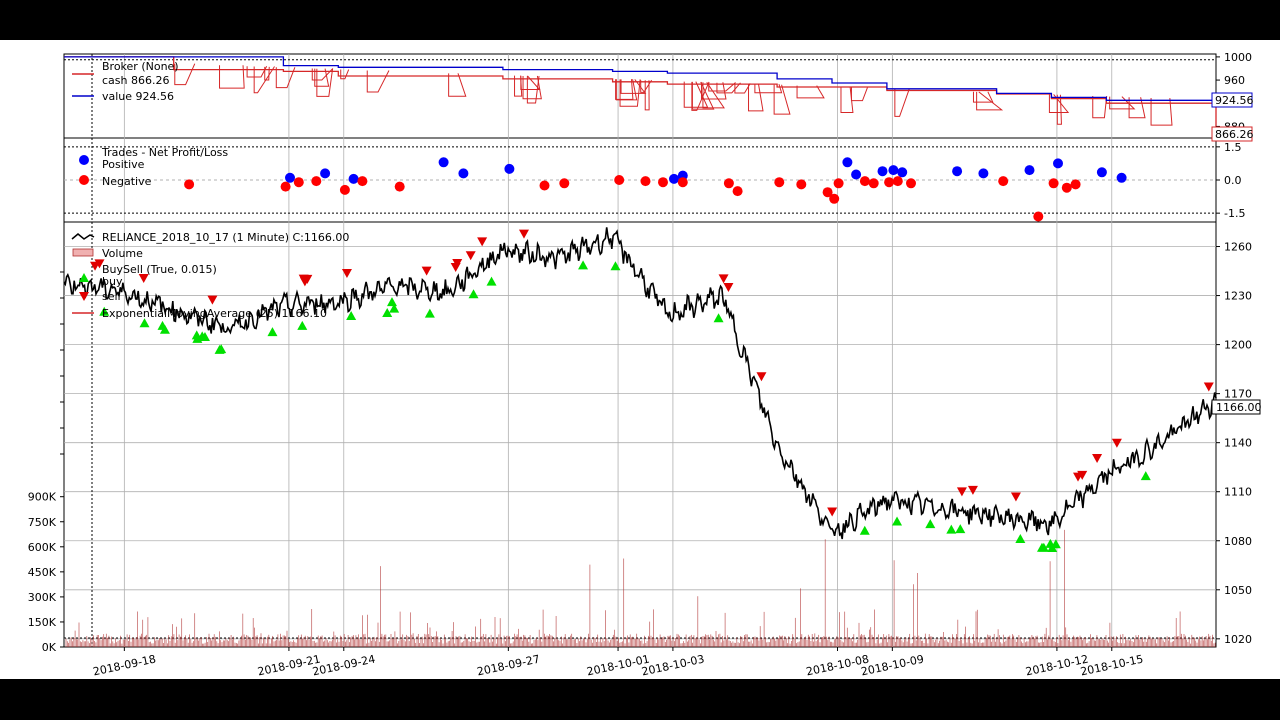 The width and height of the screenshot is (1280, 720). What do you see at coordinates (1111, 665) in the screenshot?
I see `x-tick-label: 2018-10-15` at bounding box center [1111, 665].